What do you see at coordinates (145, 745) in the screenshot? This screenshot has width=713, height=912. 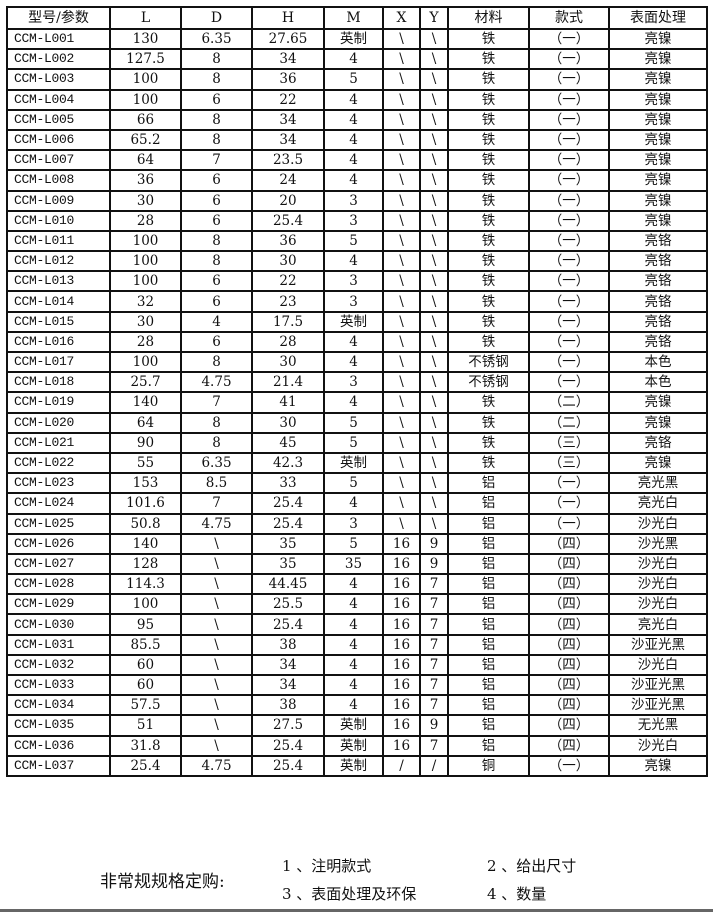 I see `table-cell: 31.8` at bounding box center [145, 745].